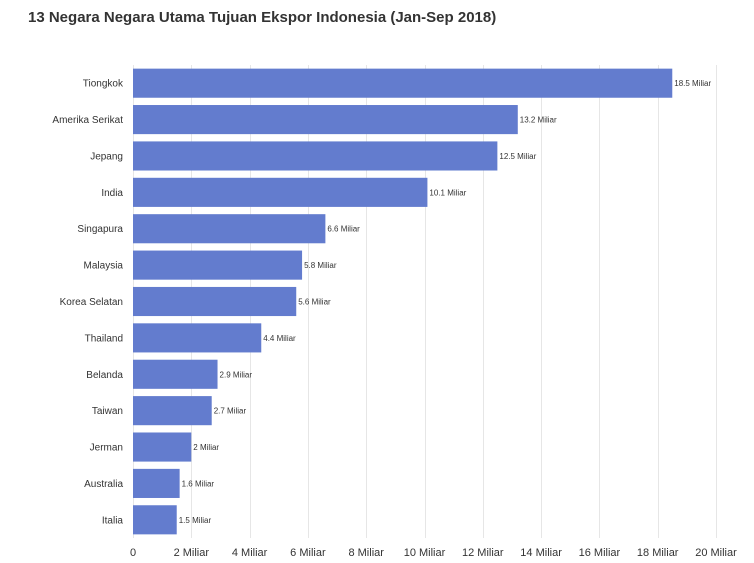 Image resolution: width=754 pixels, height=563 pixels. Describe the element at coordinates (206, 447) in the screenshot. I see `data-label: 2 Miliar` at that location.